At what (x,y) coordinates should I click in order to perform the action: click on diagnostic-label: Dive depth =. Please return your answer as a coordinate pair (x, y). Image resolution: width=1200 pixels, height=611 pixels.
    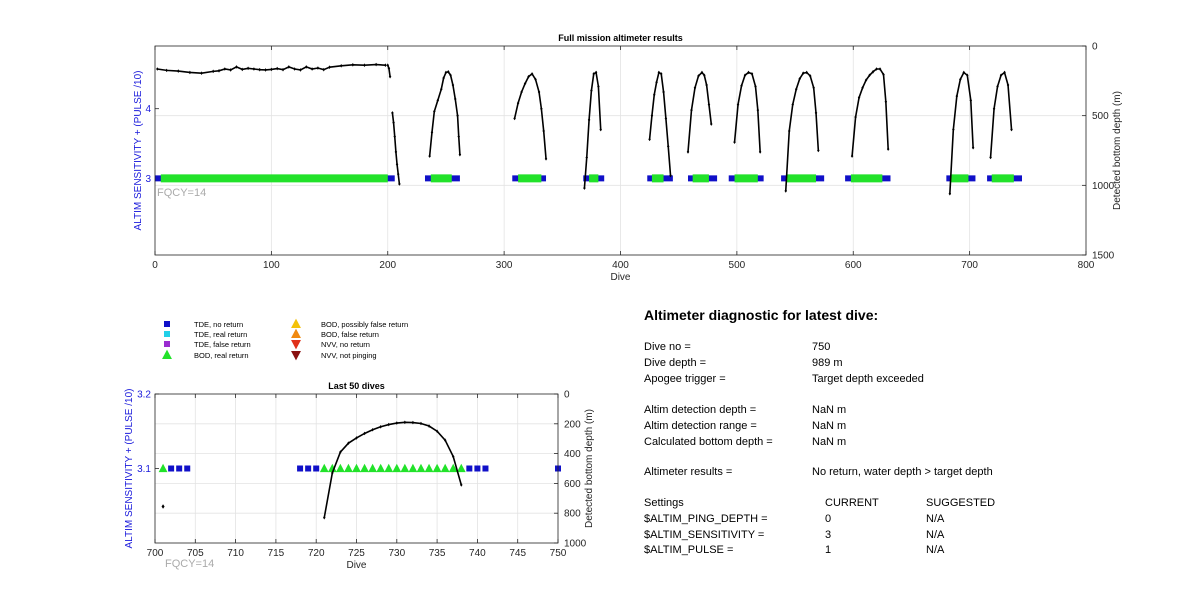
    Looking at the image, I should click on (675, 363).